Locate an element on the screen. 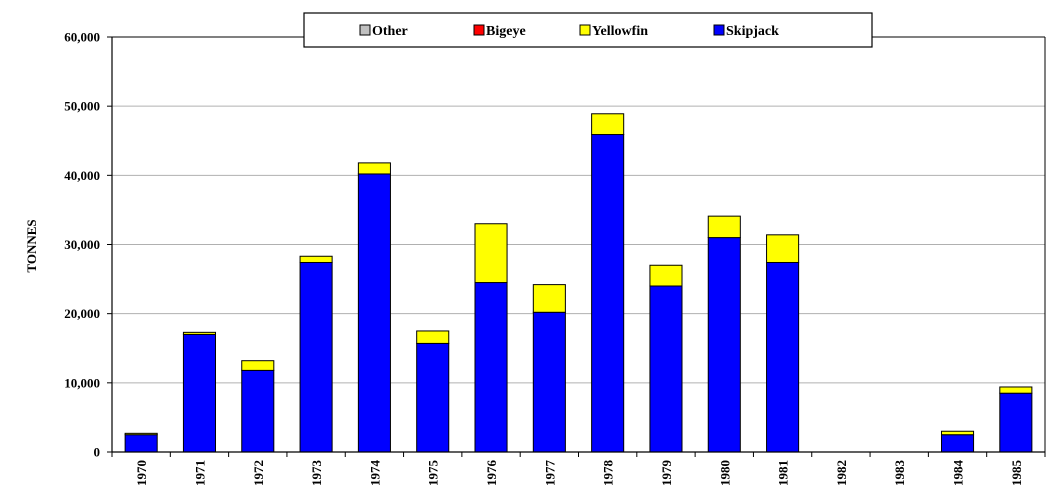  x-tick-label: 1979 is located at coordinates (666, 473).